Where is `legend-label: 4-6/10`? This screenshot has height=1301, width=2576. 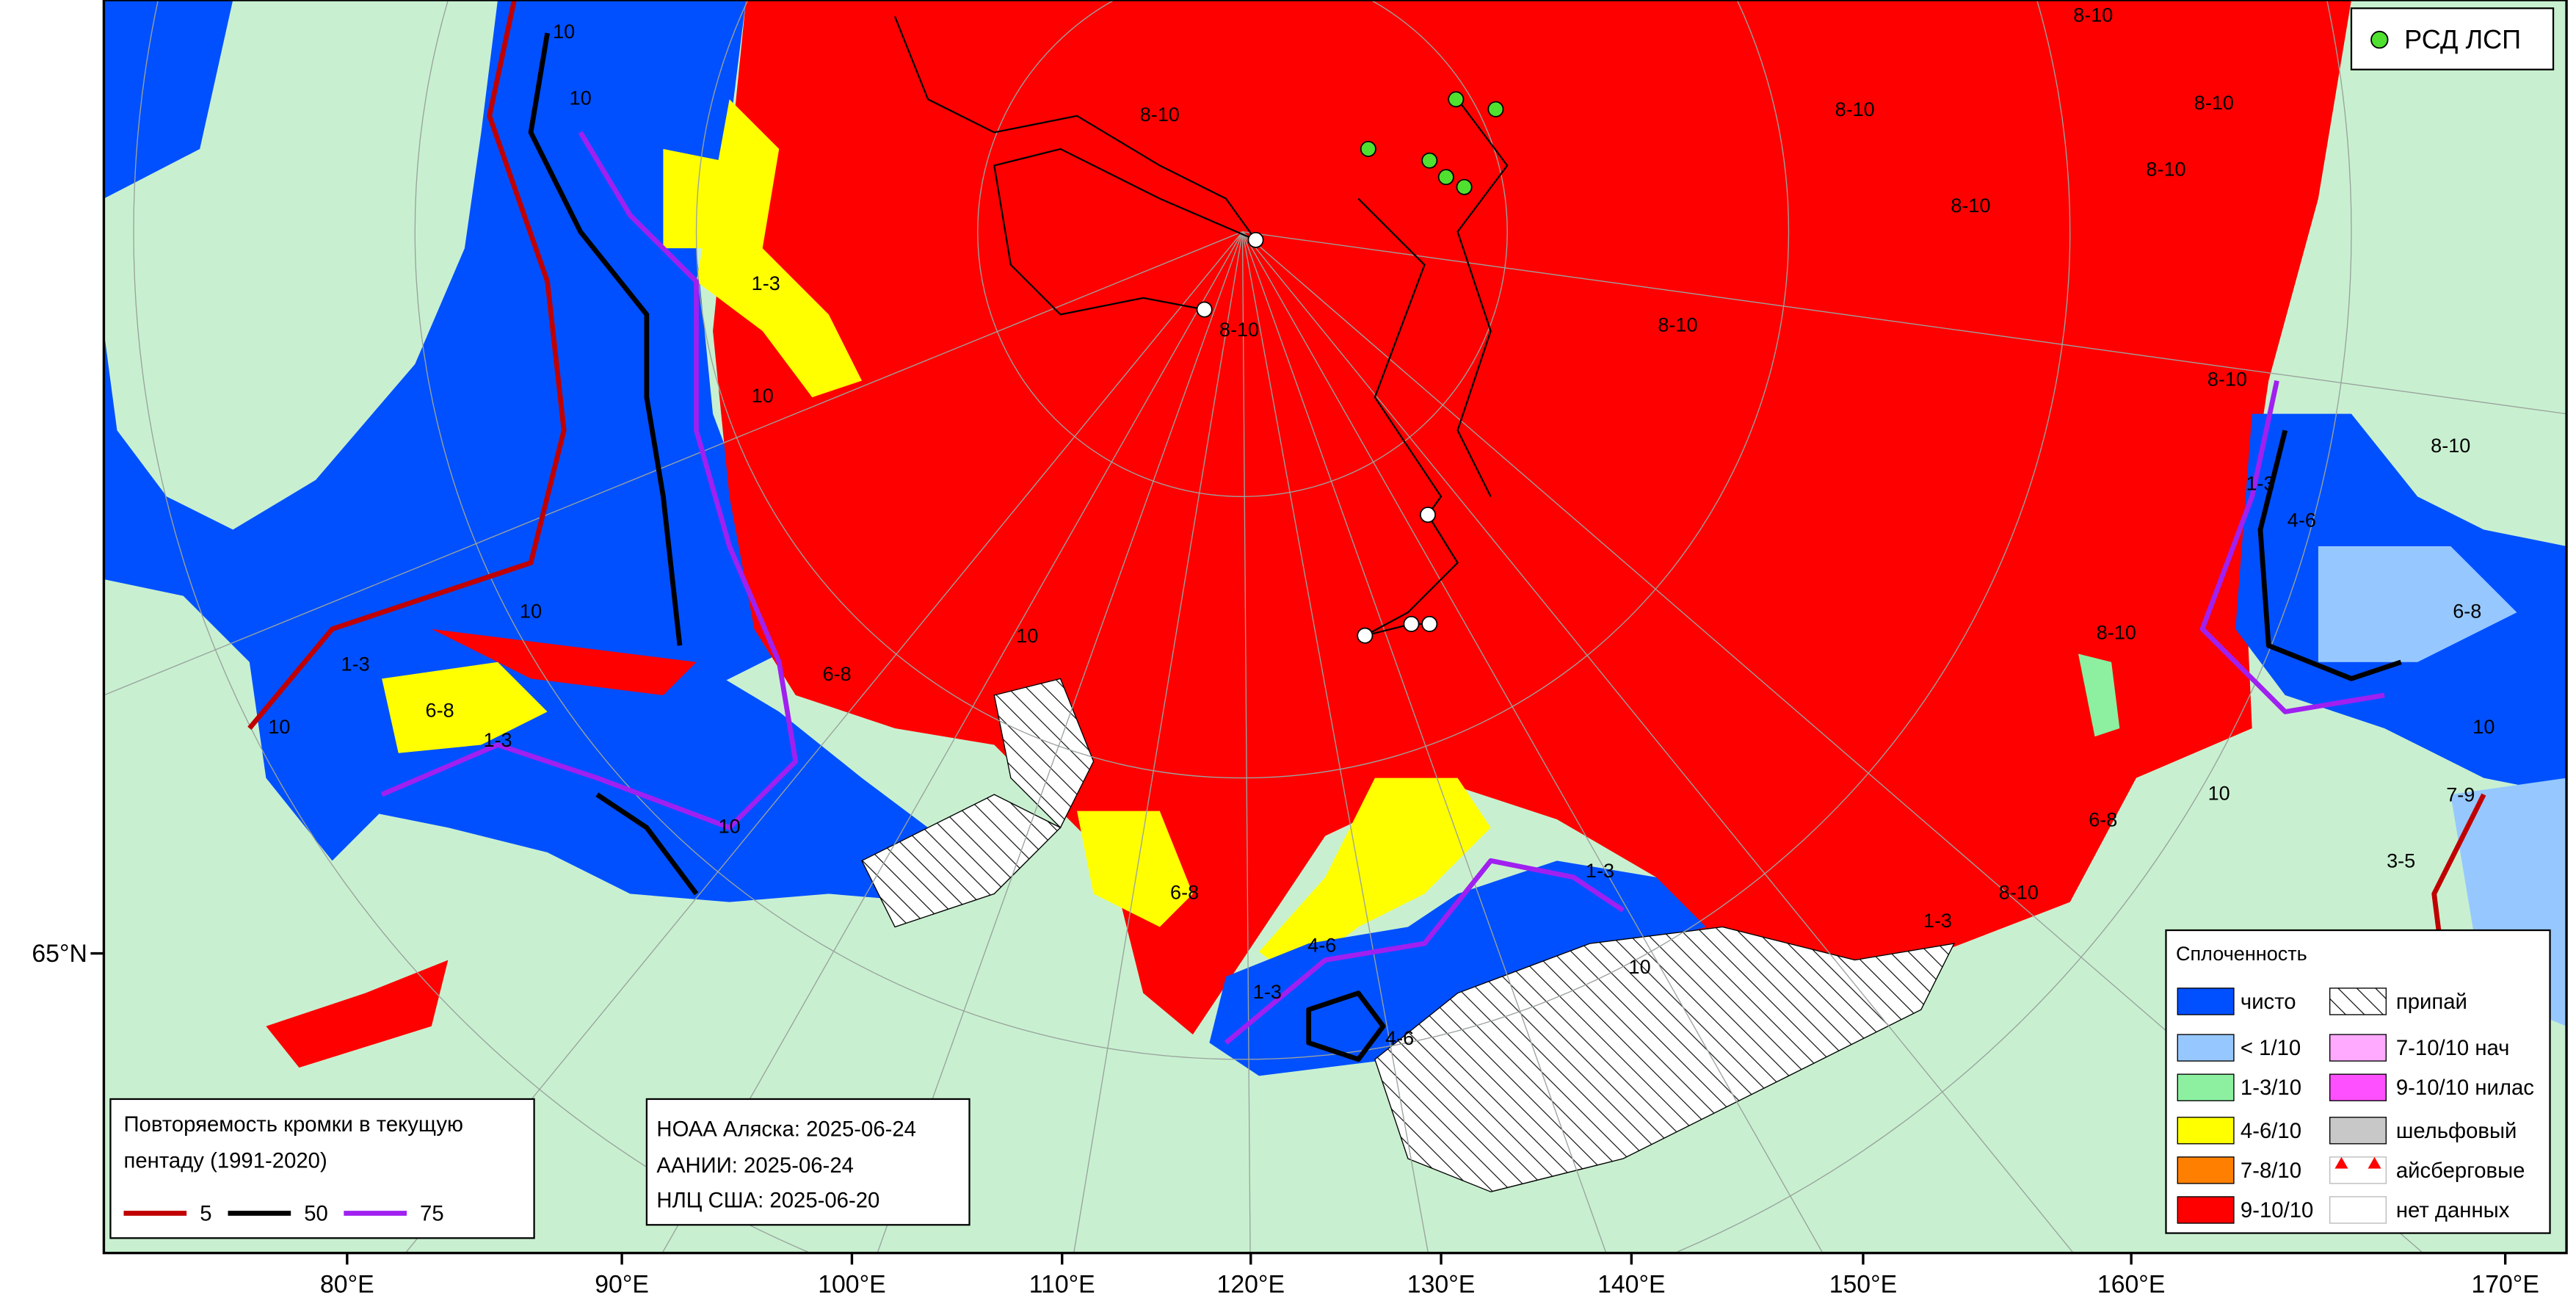
legend-label: 4-6/10 is located at coordinates (2271, 1131).